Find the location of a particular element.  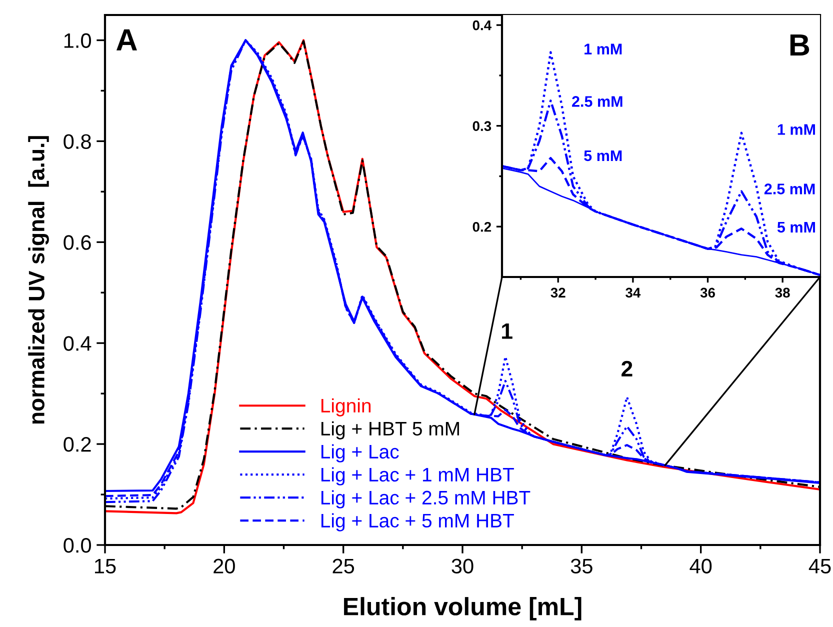

x-tick-label: 38 is located at coordinates (782, 293).